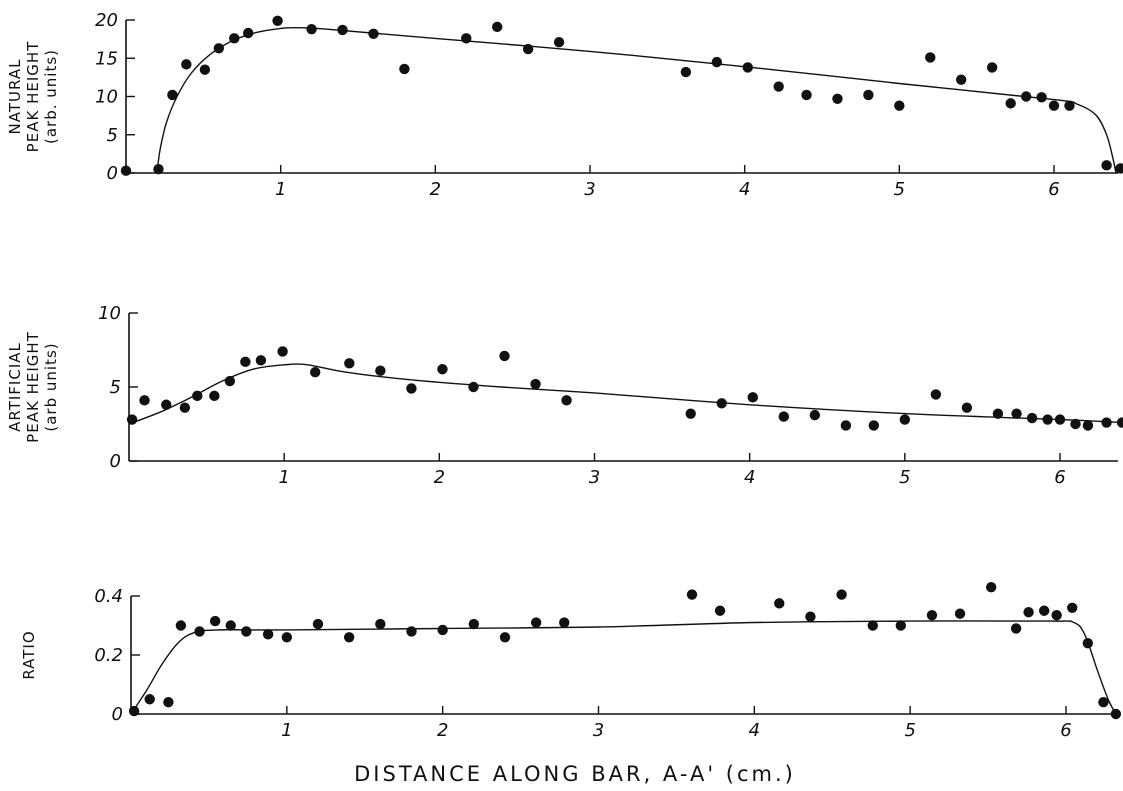 This screenshot has width=1123, height=791. What do you see at coordinates (1065, 730) in the screenshot?
I see `x-tick-label: 6` at bounding box center [1065, 730].